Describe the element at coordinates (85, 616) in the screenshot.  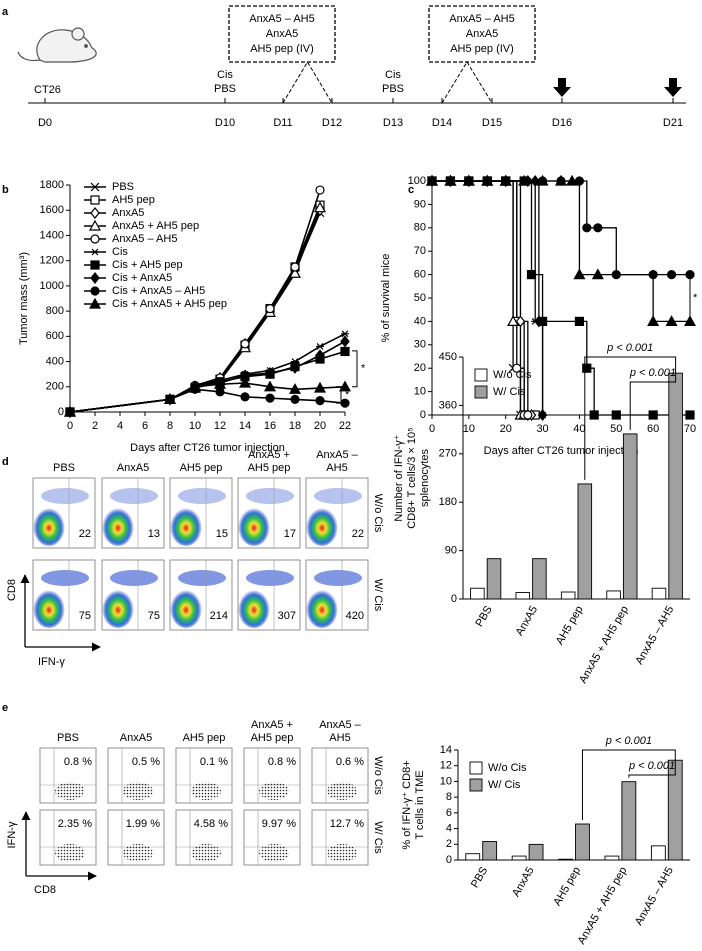
I see `gate-value: 75` at that location.